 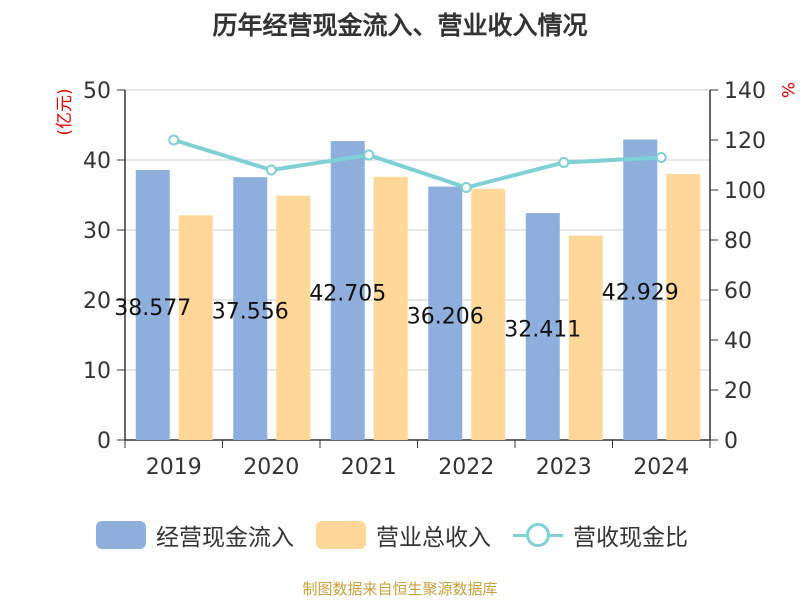 I want to click on legend-item-cash-inflow: 经营现金流入, so click(x=195, y=535).